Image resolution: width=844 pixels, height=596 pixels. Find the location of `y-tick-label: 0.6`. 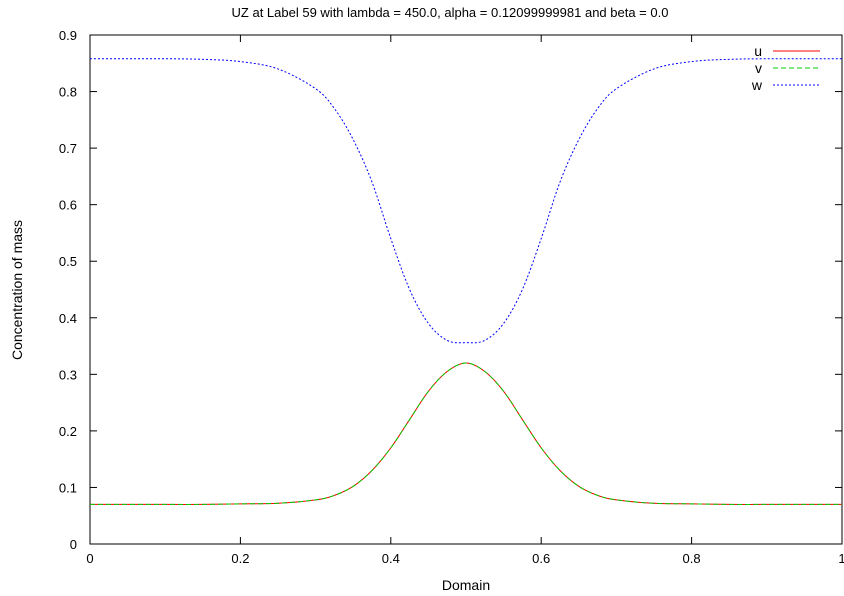

y-tick-label: 0.6 is located at coordinates (68, 205).